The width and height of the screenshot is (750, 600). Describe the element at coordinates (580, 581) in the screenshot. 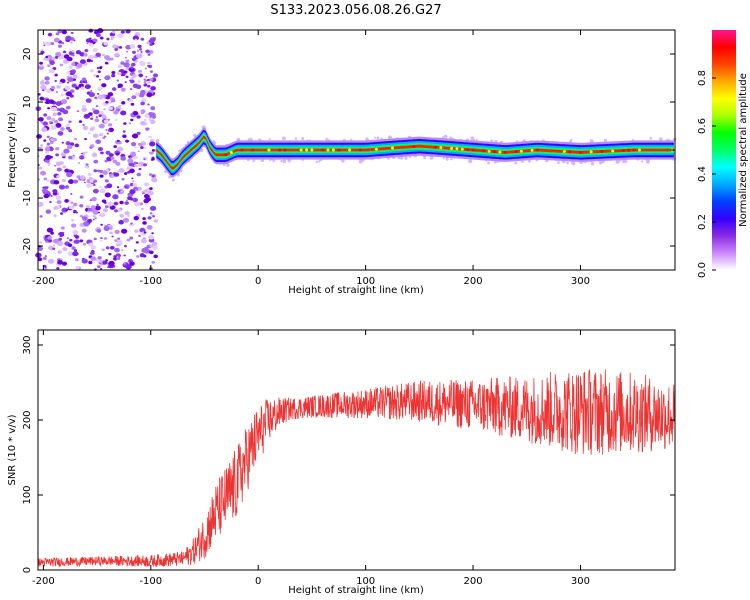

I see `x-tick-label: 300` at that location.